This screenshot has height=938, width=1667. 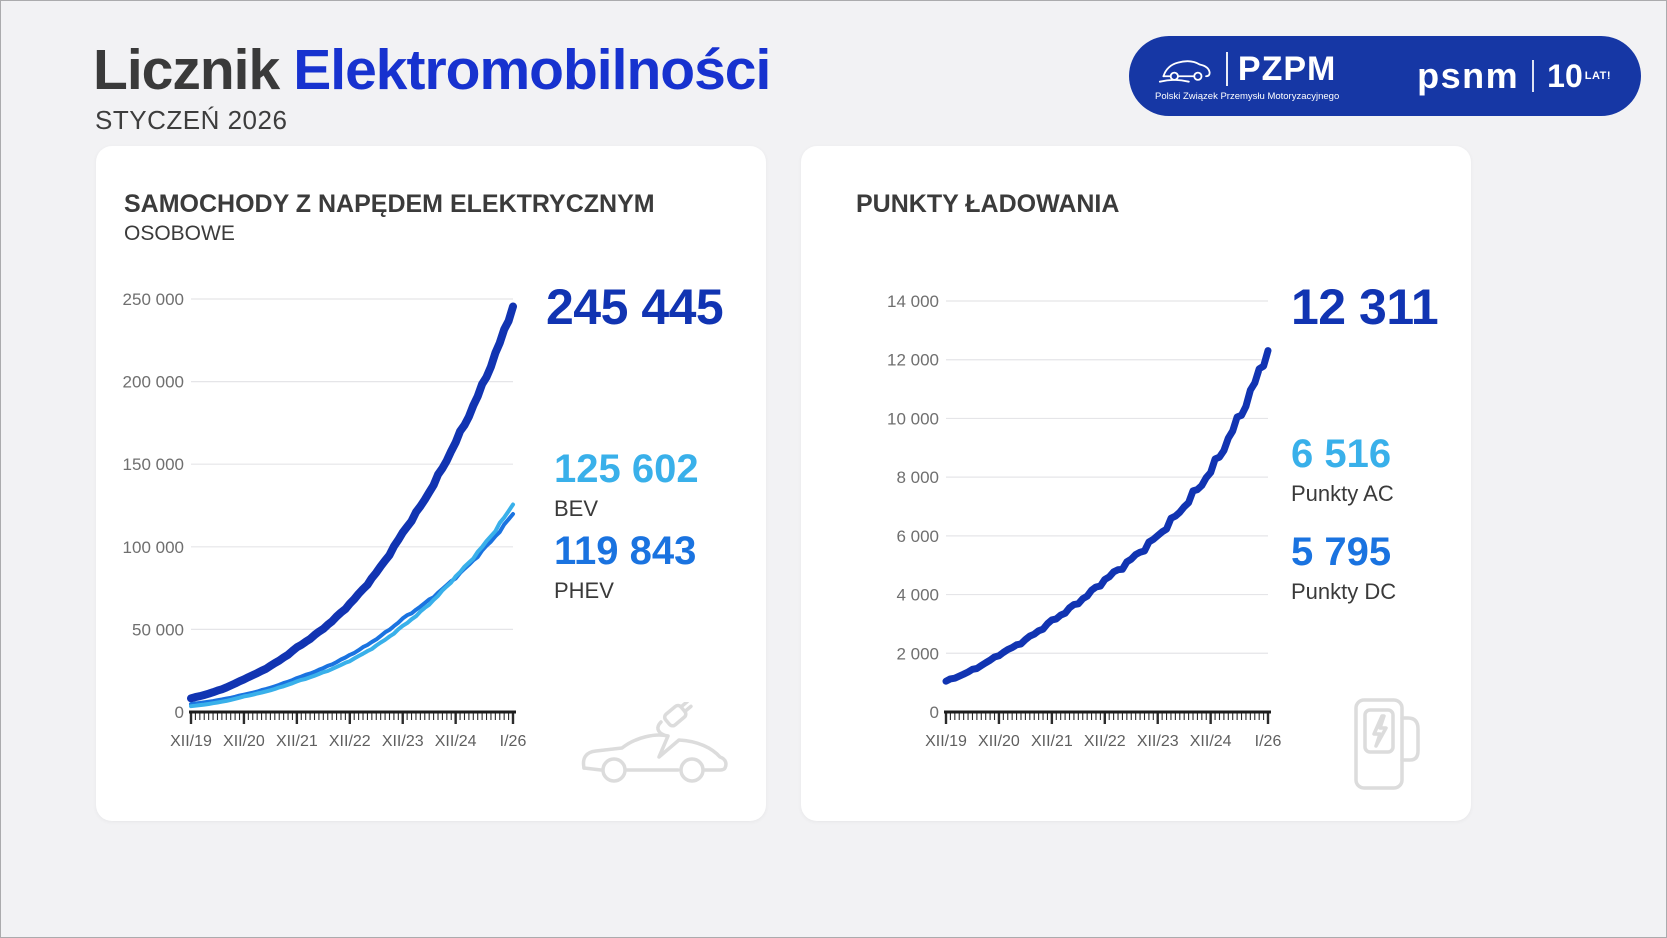 I want to click on bev-label: BEV, so click(x=576, y=508).